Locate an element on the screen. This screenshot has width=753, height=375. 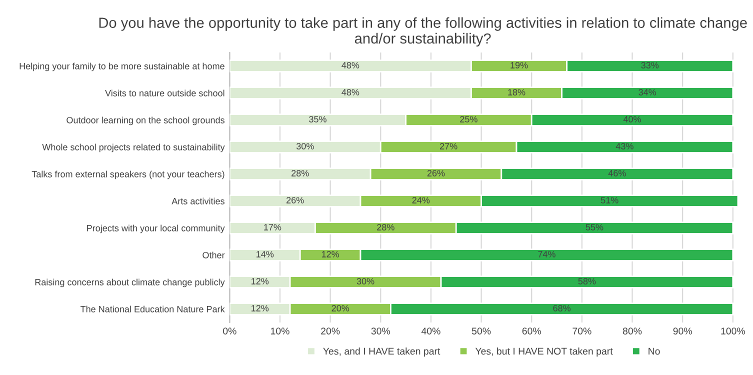
data-label: 35% is located at coordinates (317, 119).